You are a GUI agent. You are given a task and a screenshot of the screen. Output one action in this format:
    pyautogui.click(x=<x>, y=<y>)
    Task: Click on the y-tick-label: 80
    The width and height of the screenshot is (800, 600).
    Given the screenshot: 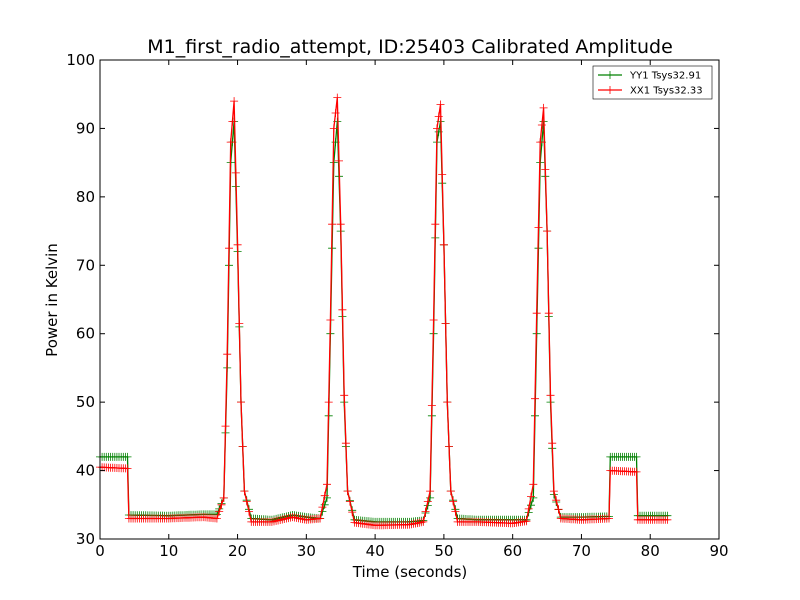 What is the action you would take?
    pyautogui.click(x=85, y=197)
    